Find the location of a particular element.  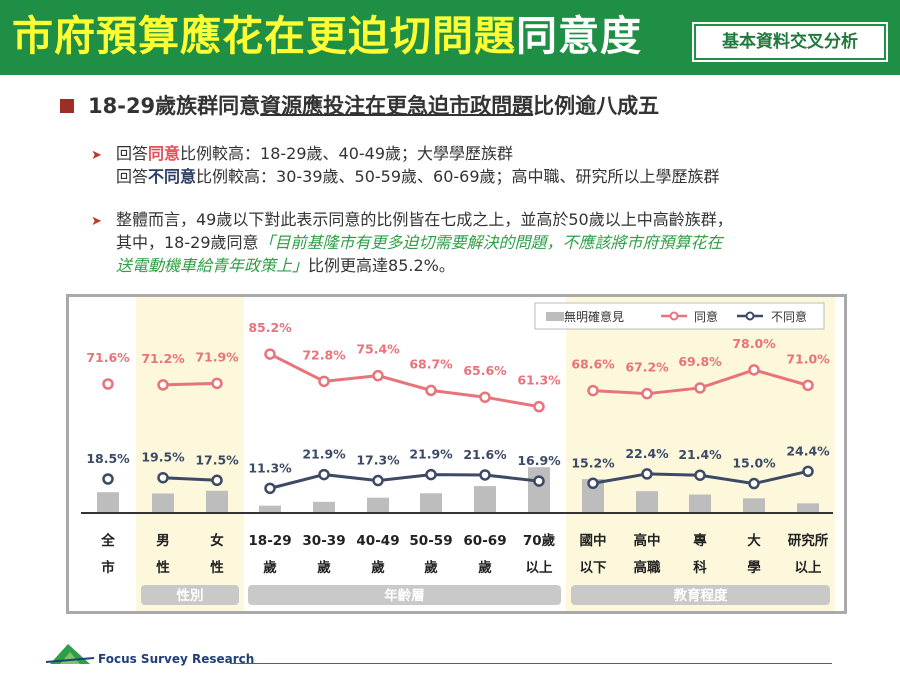

group-band is located at coordinates (404, 595).